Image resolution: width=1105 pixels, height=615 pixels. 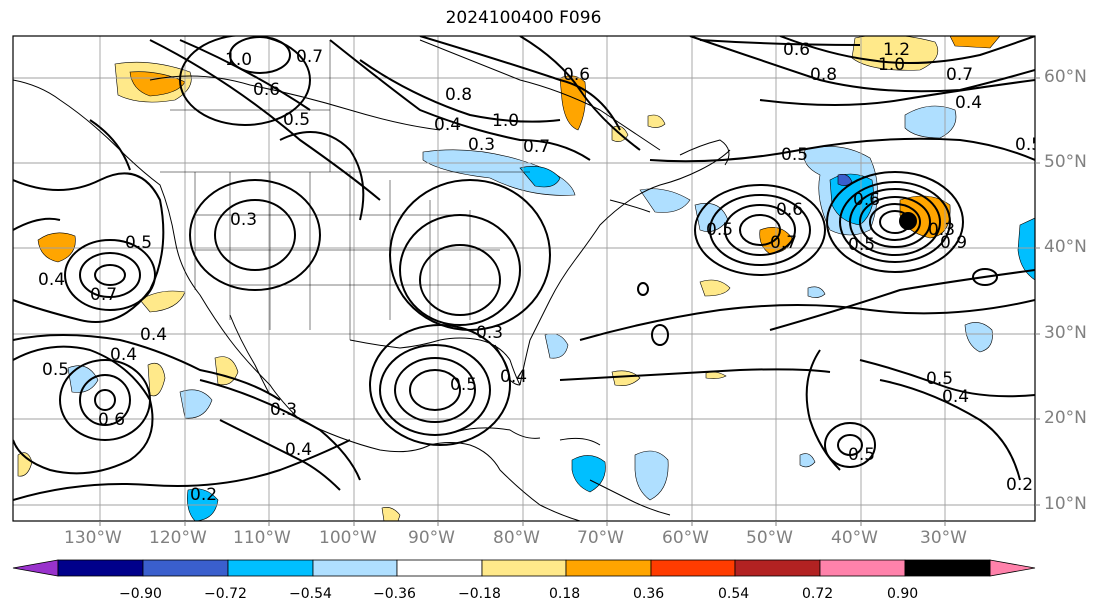 I want to click on colorbar-tick-label: 0.90, so click(x=903, y=594).